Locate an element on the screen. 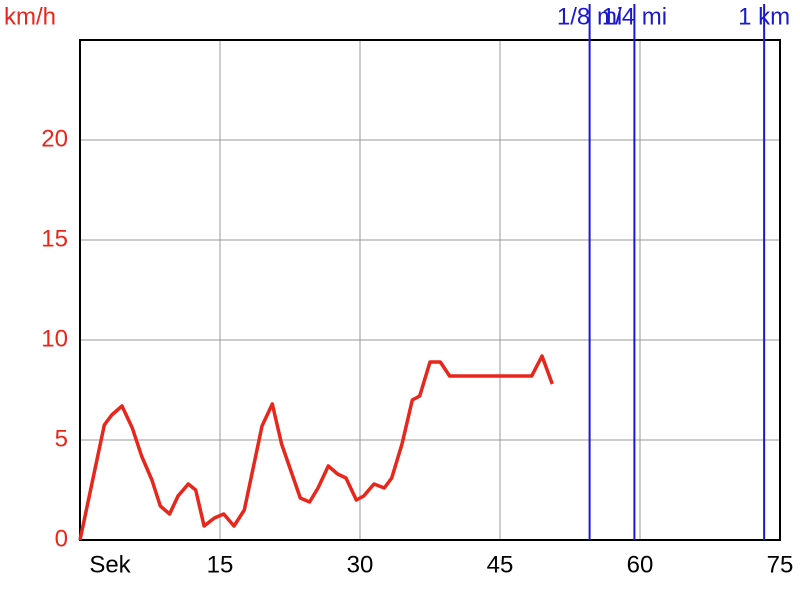 The width and height of the screenshot is (800, 600). x-tick-label: 15 is located at coordinates (220, 564).